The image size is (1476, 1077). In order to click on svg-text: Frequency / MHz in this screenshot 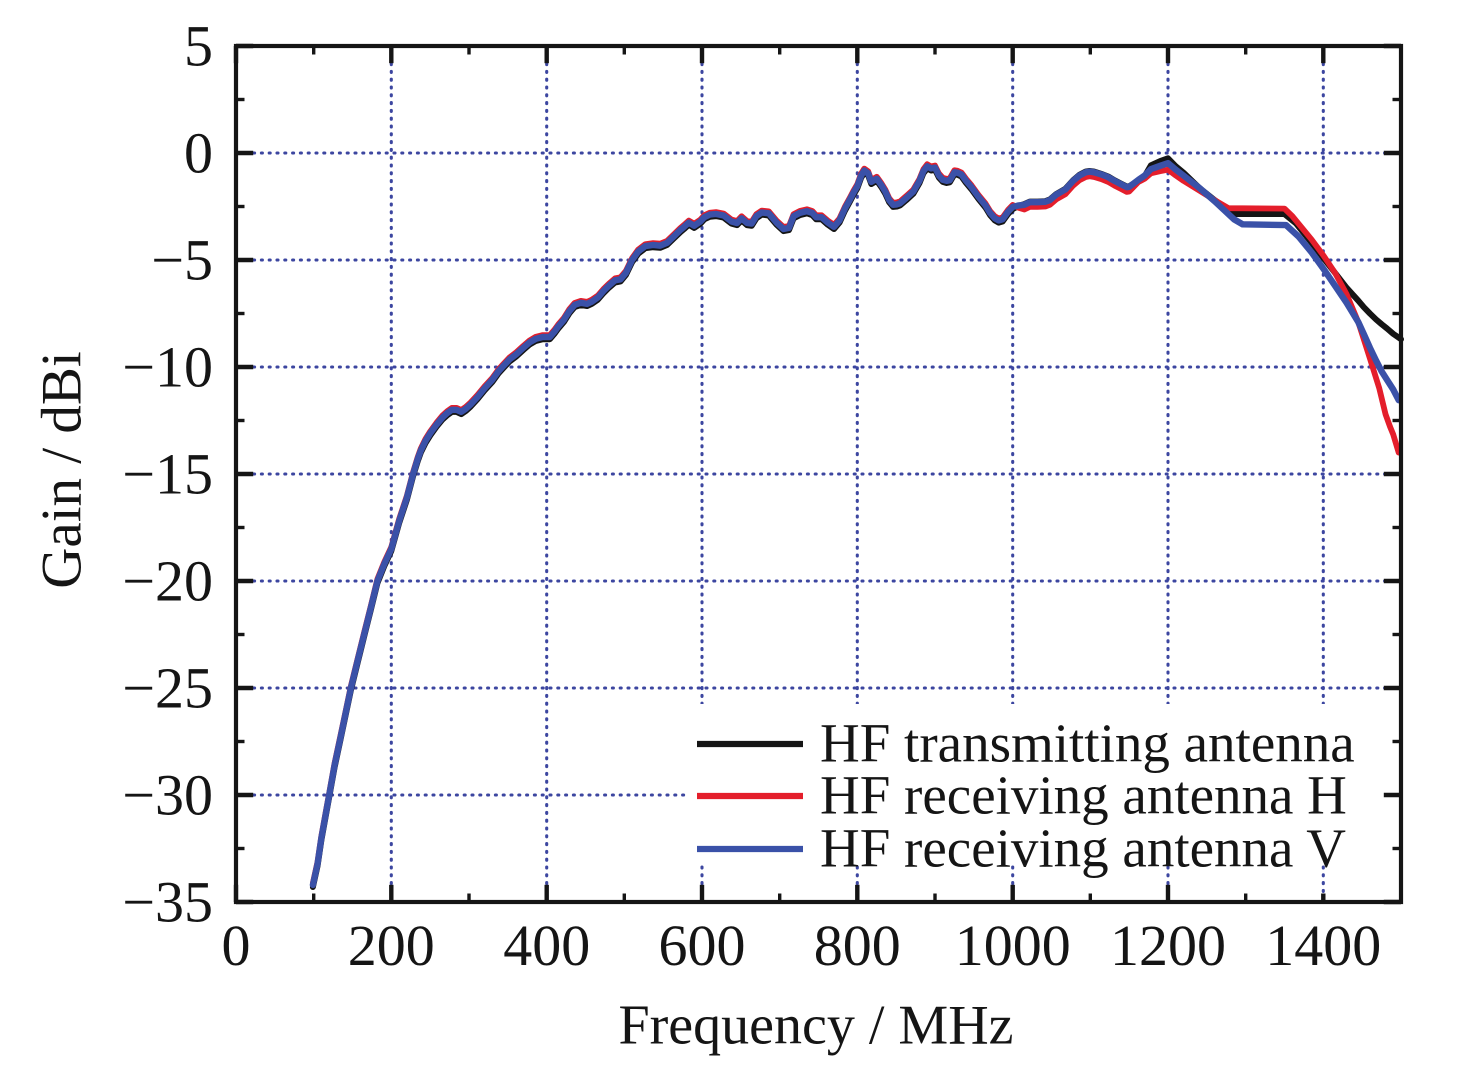, I will do `click(815, 1026)`.